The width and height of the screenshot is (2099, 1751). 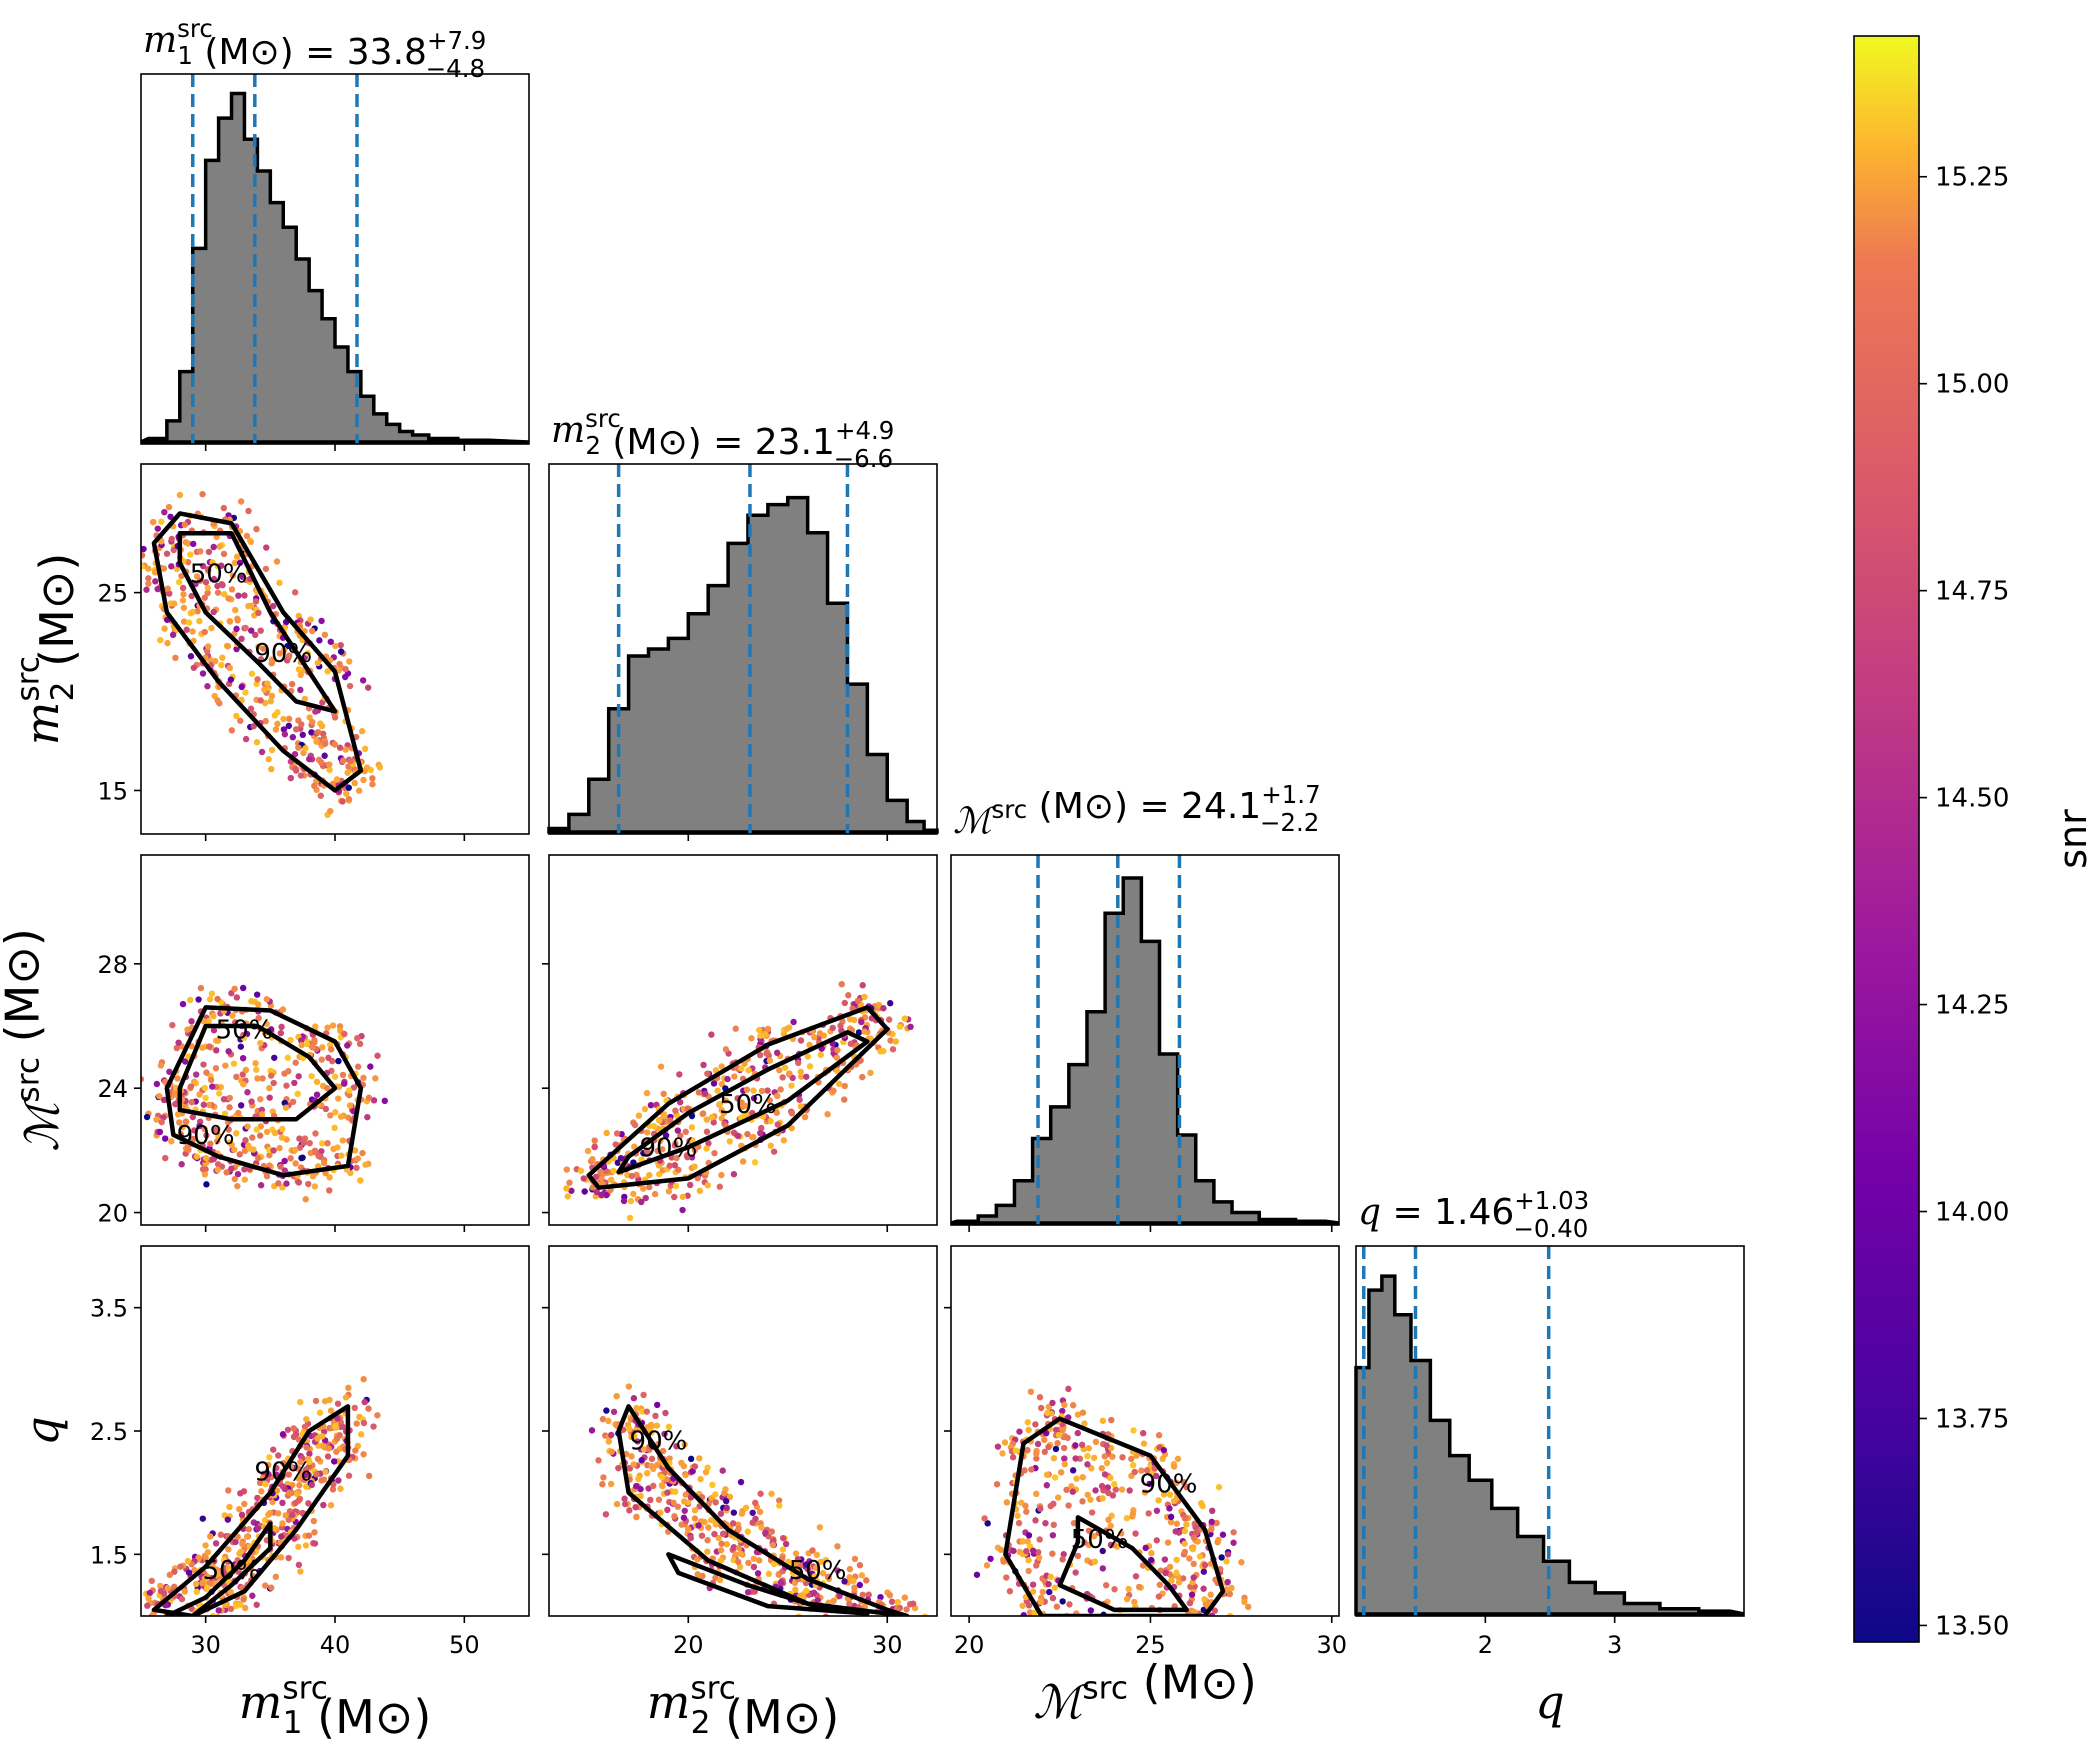 I want to click on y-tick-label-q-0: 1.5, so click(x=109, y=1555).